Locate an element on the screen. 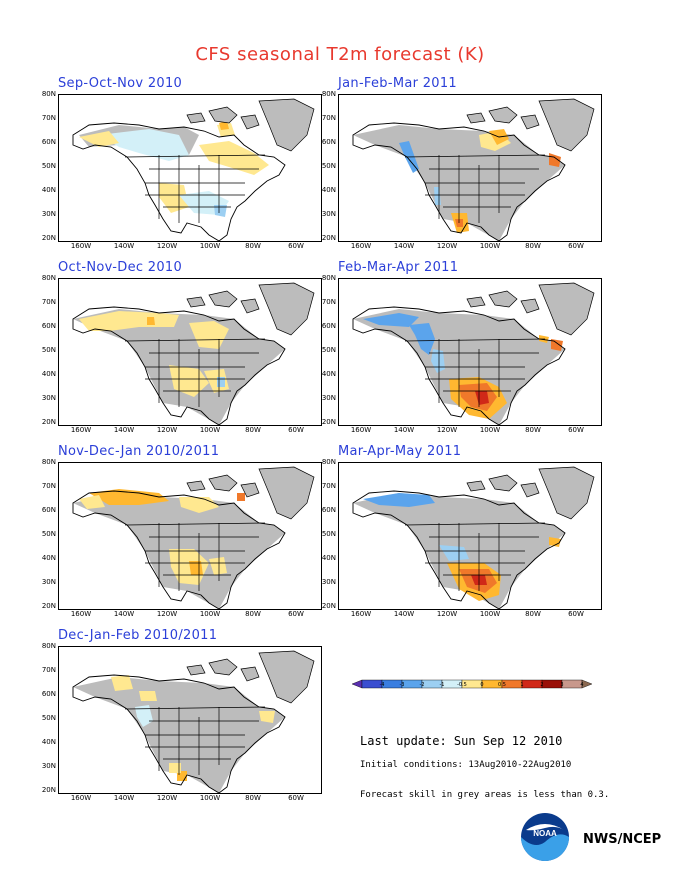  colorbar-label: -4 is located at coordinates (382, 685).